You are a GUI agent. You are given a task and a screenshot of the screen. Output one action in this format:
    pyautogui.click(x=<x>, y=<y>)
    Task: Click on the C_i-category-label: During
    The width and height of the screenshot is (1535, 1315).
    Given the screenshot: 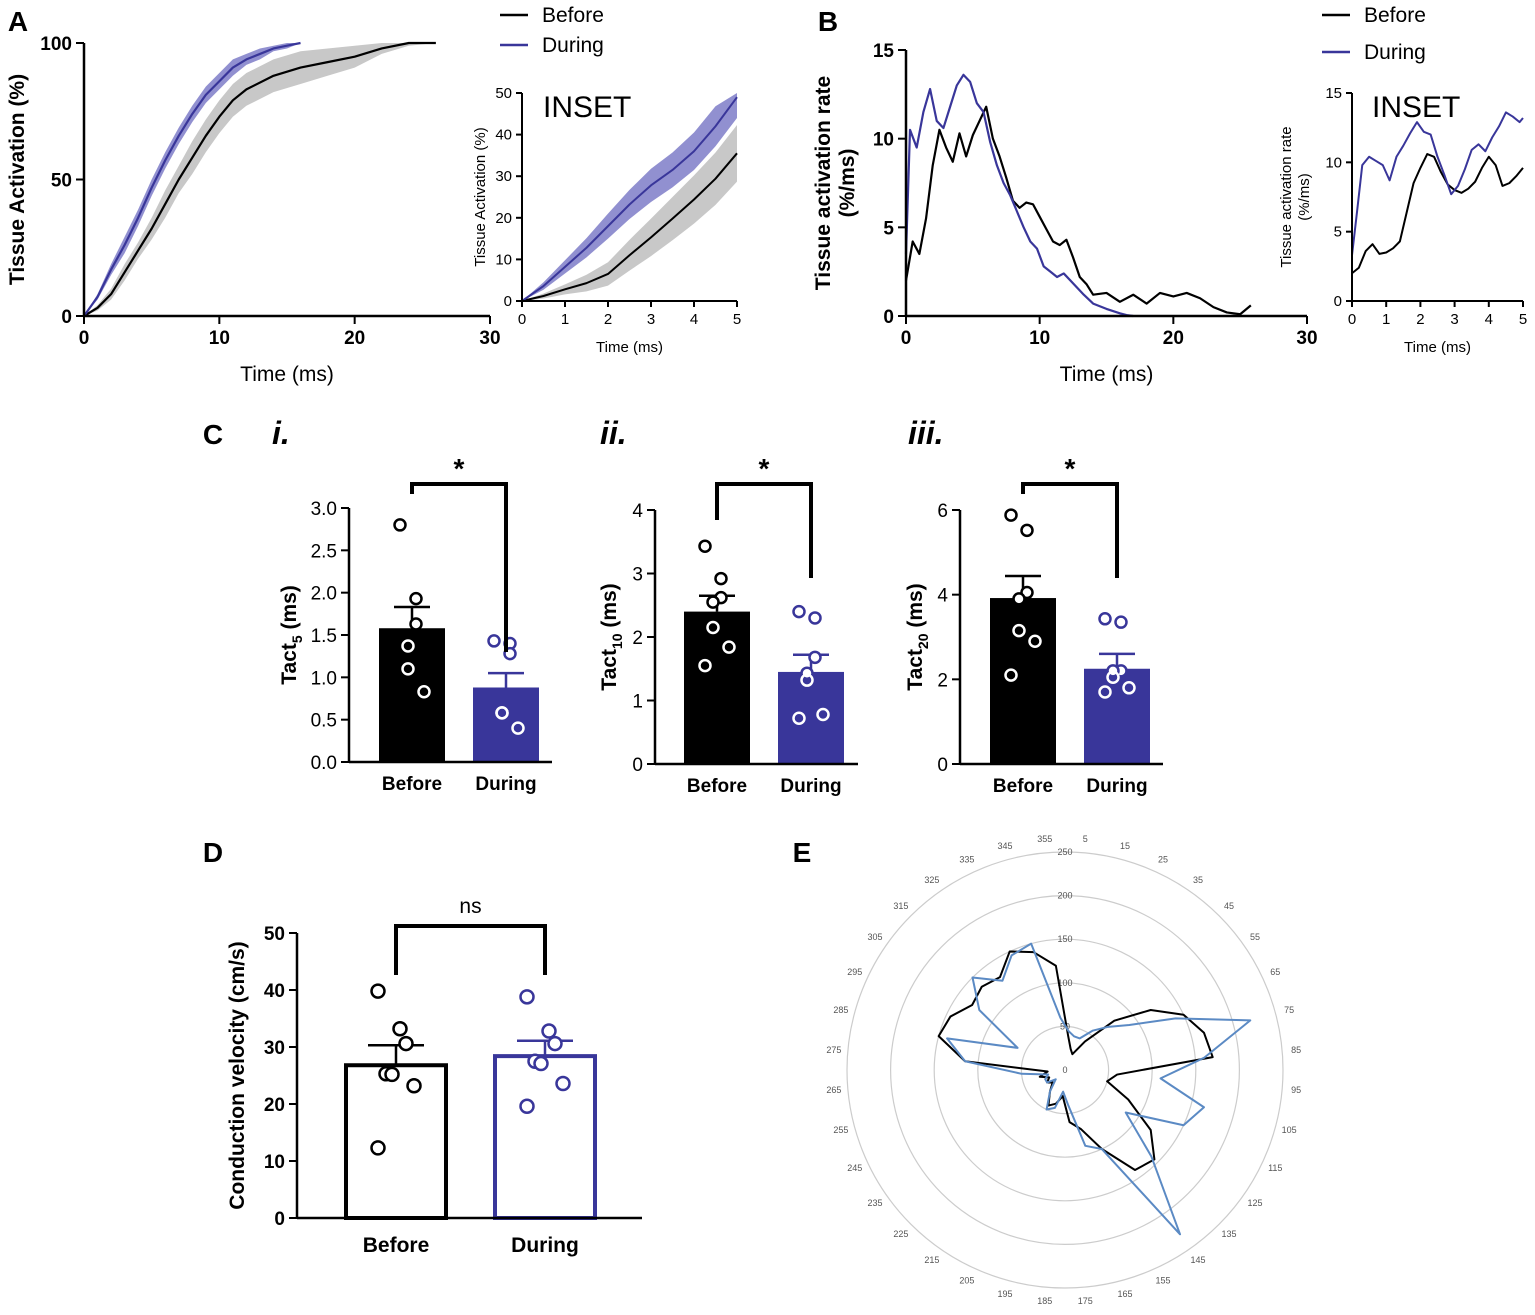 What is the action you would take?
    pyautogui.click(x=505, y=784)
    